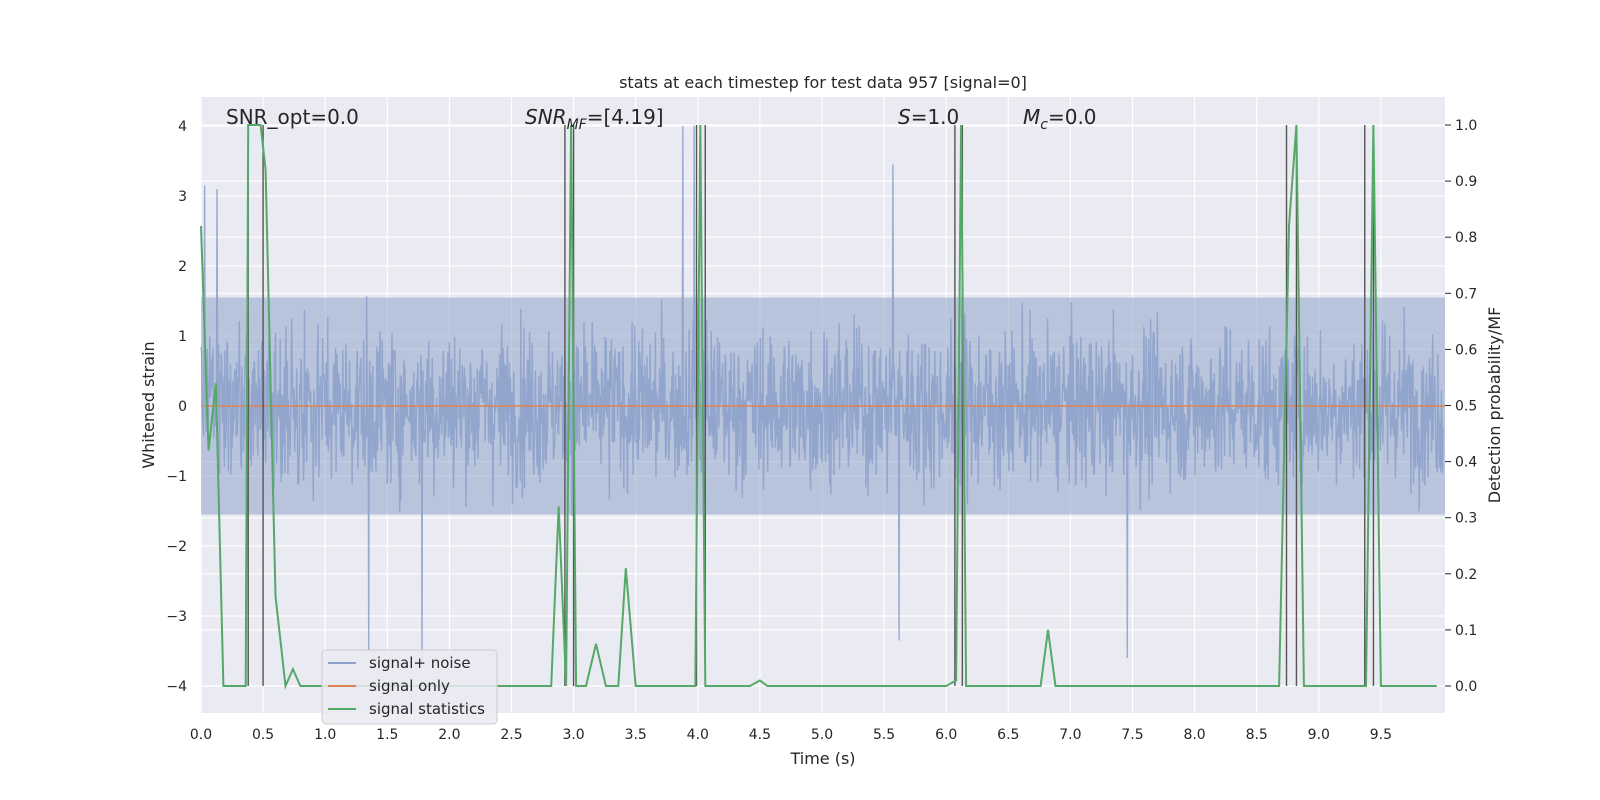 The height and width of the screenshot is (800, 1600). I want to click on y2-tick-label: 0.4, so click(1466, 463).